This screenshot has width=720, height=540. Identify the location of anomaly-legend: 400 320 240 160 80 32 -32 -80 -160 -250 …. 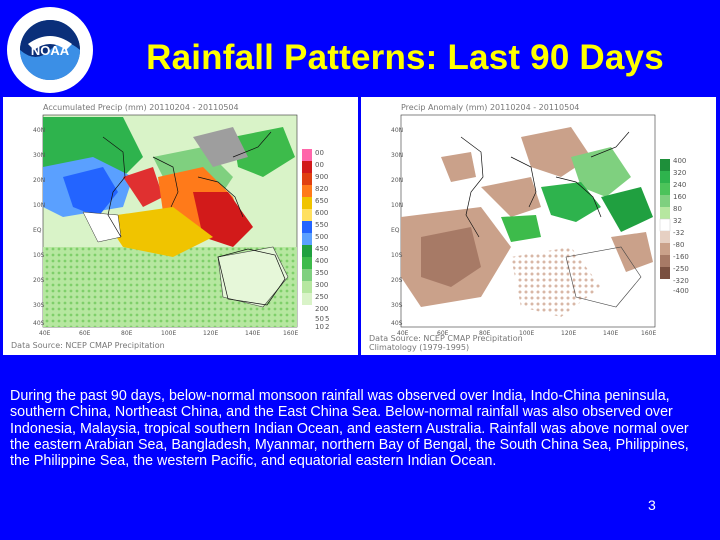
(674, 226).